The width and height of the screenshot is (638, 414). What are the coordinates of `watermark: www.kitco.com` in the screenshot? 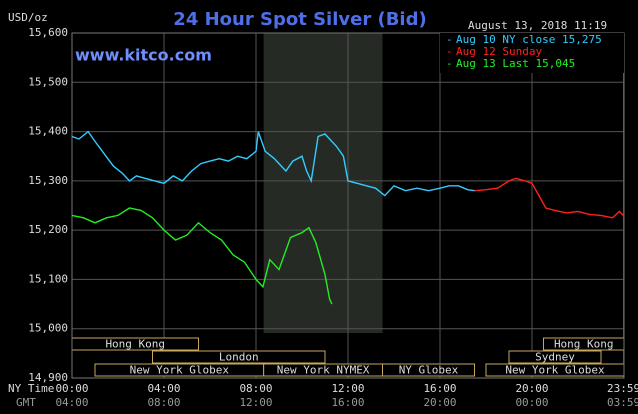 It's located at (143, 55).